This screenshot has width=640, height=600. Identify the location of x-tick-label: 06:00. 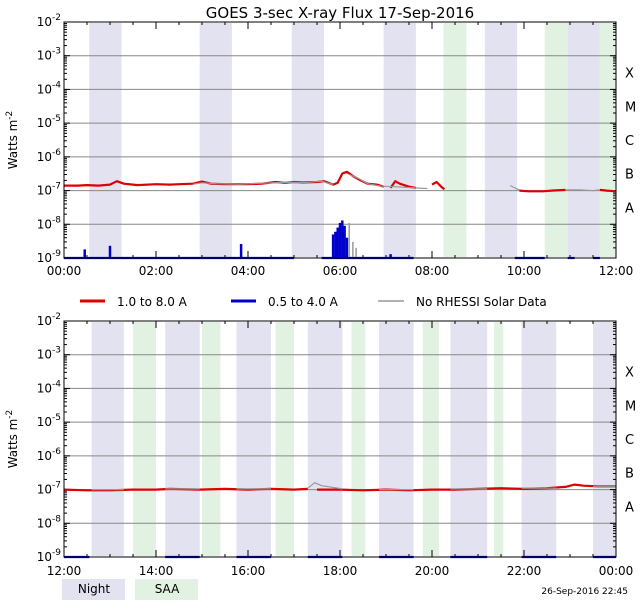
(340, 271).